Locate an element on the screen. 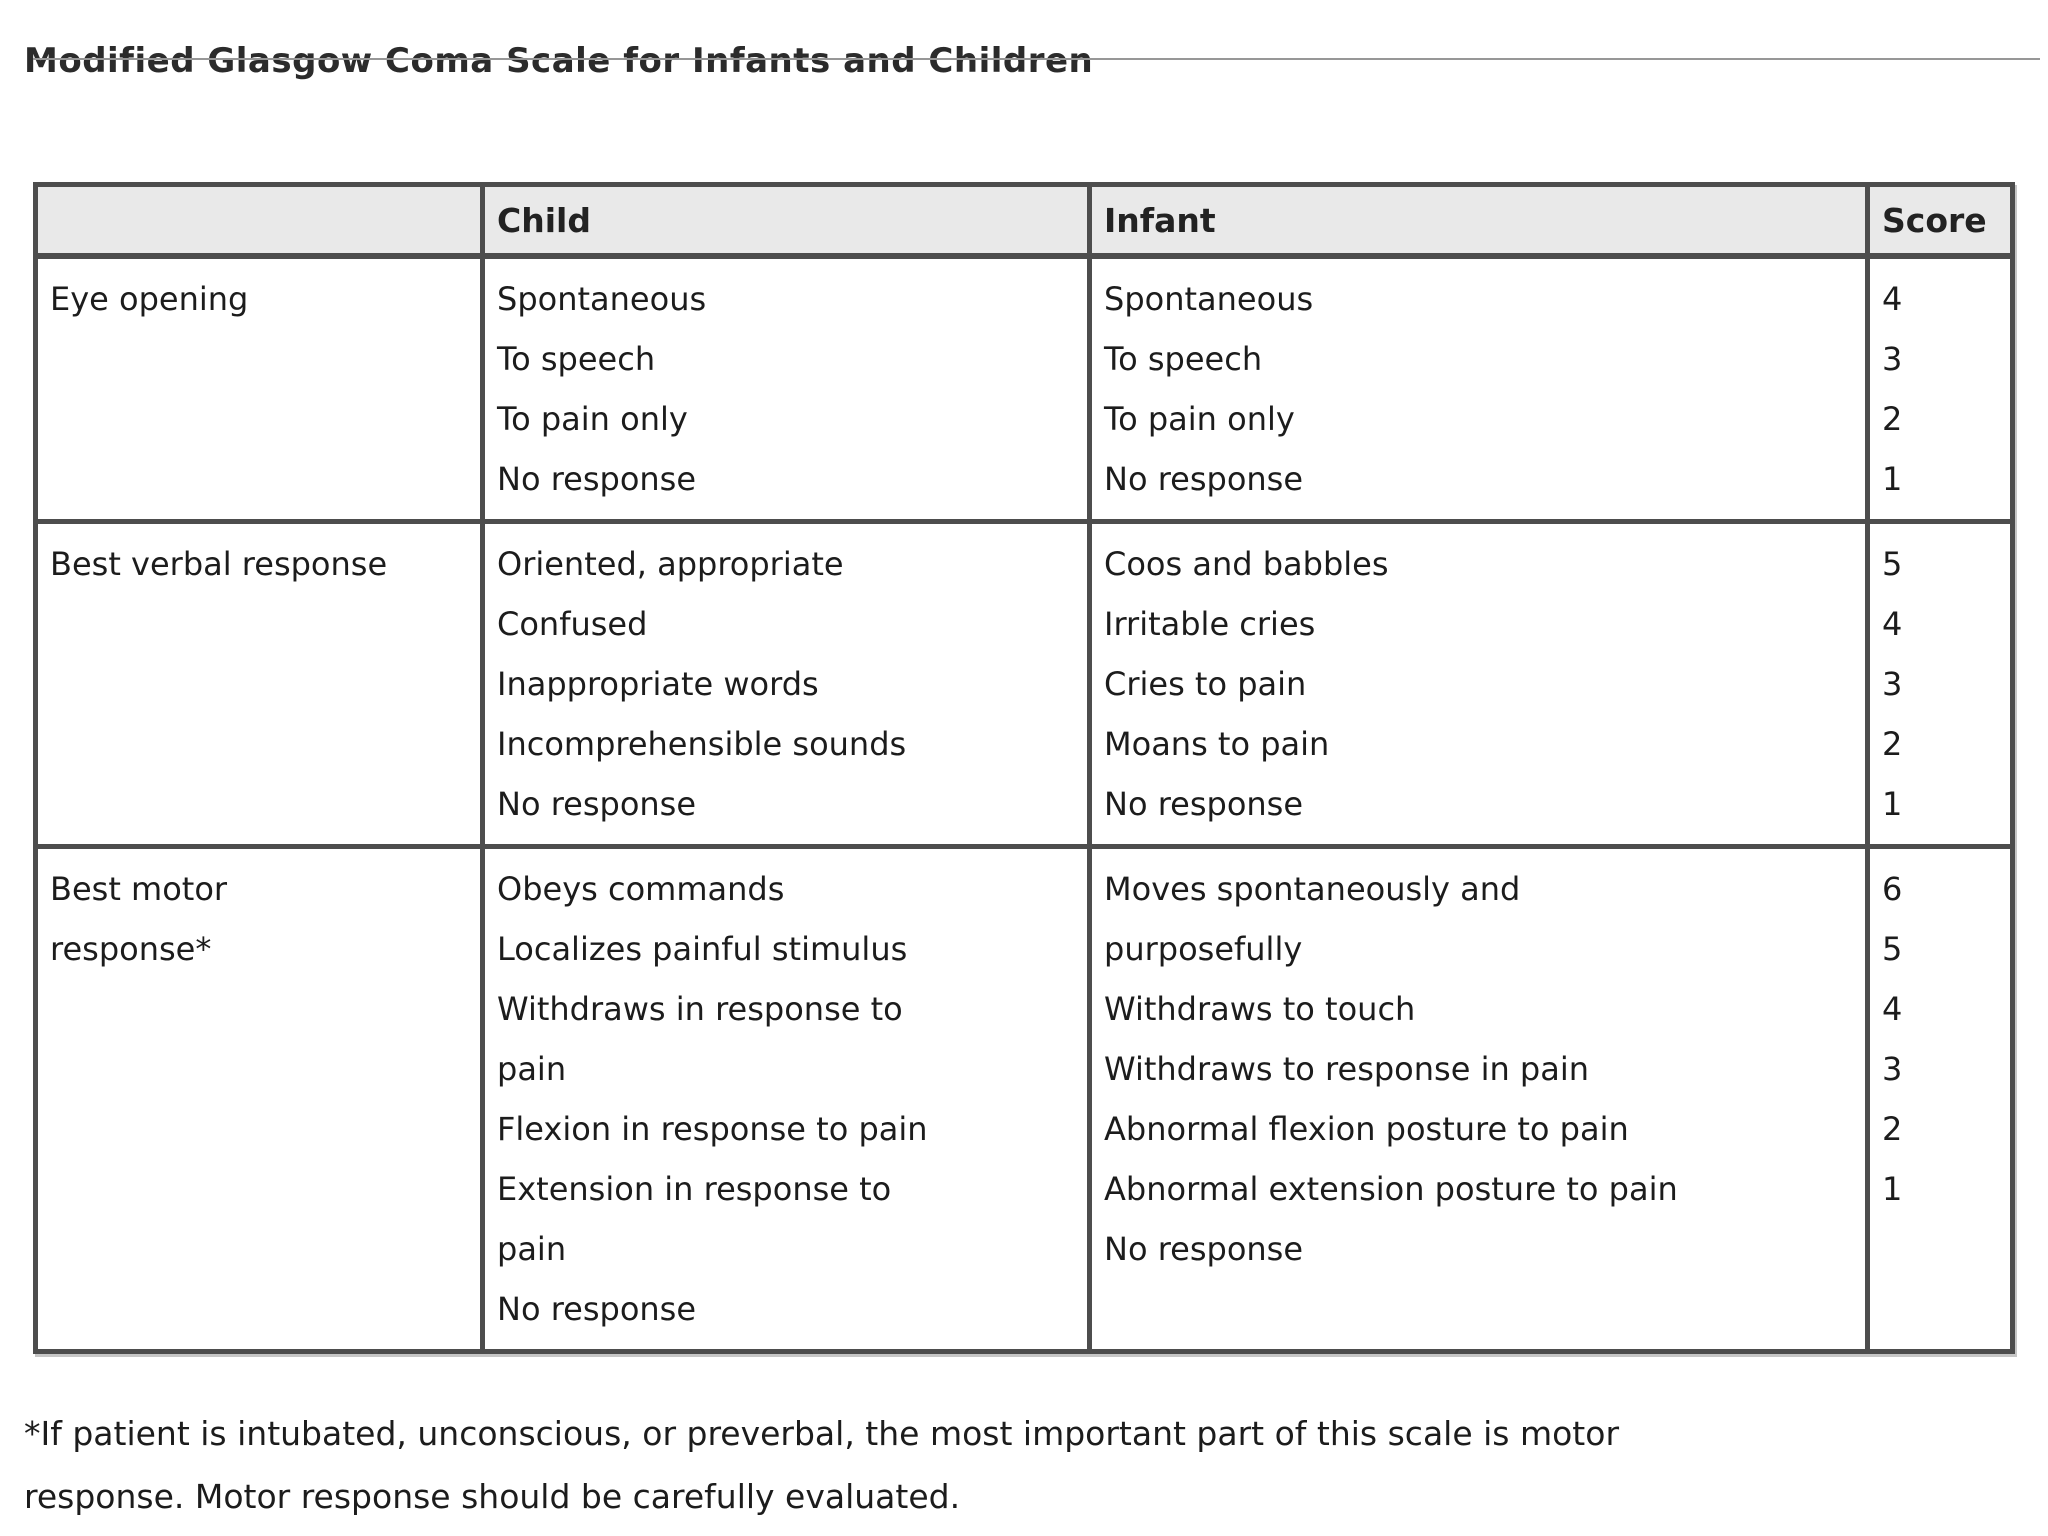 Image resolution: width=2048 pixels, height=1536 pixels. cell-line: Flexion in response to pain is located at coordinates (712, 1129).